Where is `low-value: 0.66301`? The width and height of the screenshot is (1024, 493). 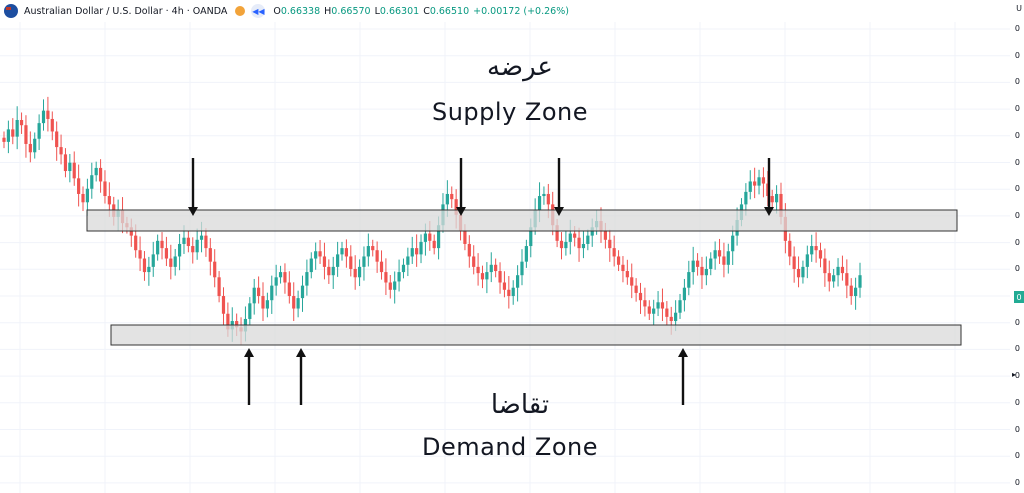
low-value: 0.66301 is located at coordinates (399, 11).